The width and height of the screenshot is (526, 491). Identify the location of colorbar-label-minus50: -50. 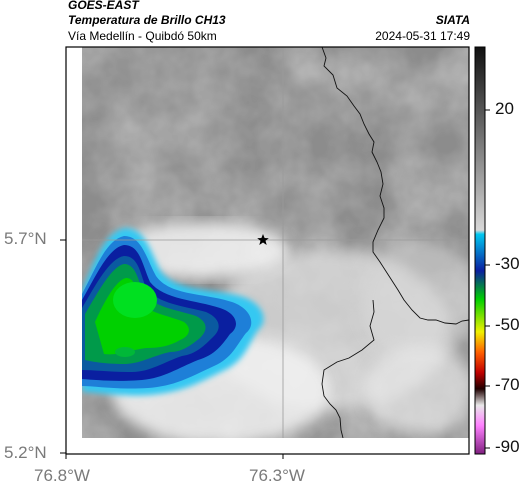
(507, 324).